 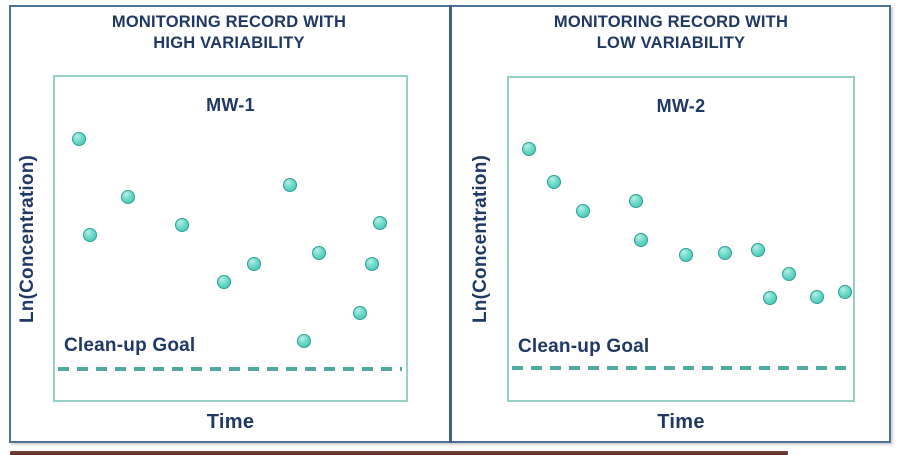 I want to click on cleanup-goal-line-mw2, so click(x=680, y=368).